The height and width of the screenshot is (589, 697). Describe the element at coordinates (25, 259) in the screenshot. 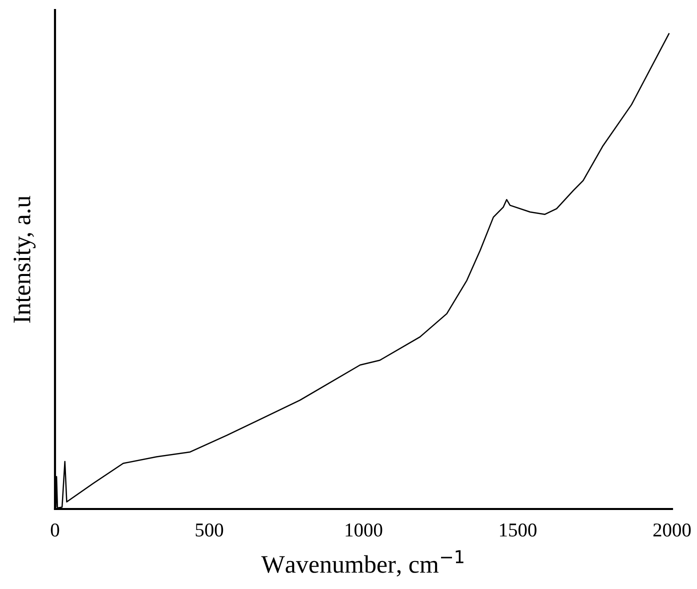

I see `y-axis-title: Intensity, a.u` at that location.